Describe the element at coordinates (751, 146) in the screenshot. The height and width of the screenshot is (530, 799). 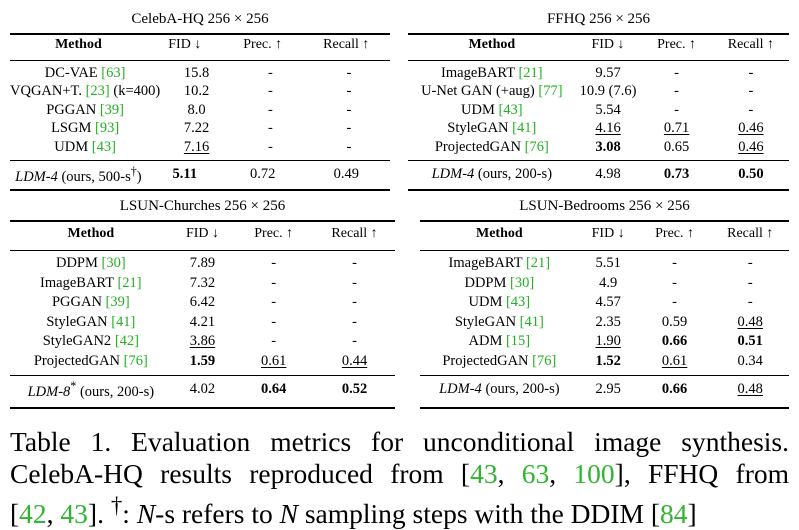
I see `cell-text: 0.46` at that location.